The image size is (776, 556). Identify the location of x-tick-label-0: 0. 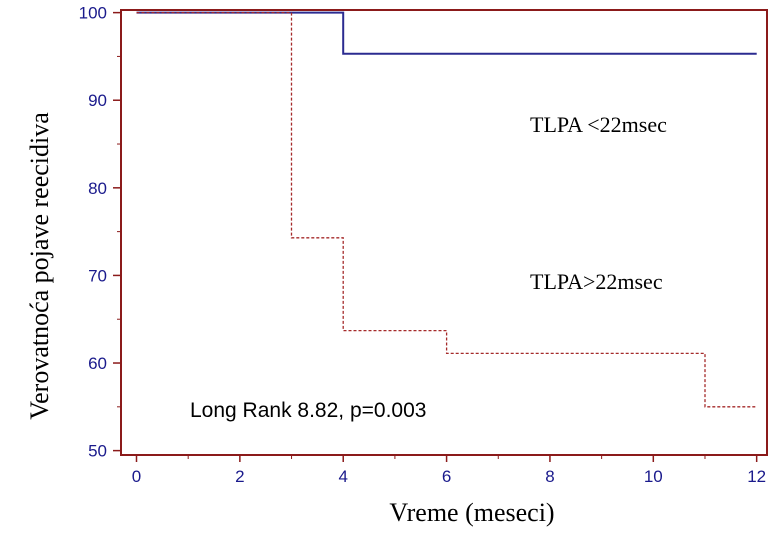
(136, 476).